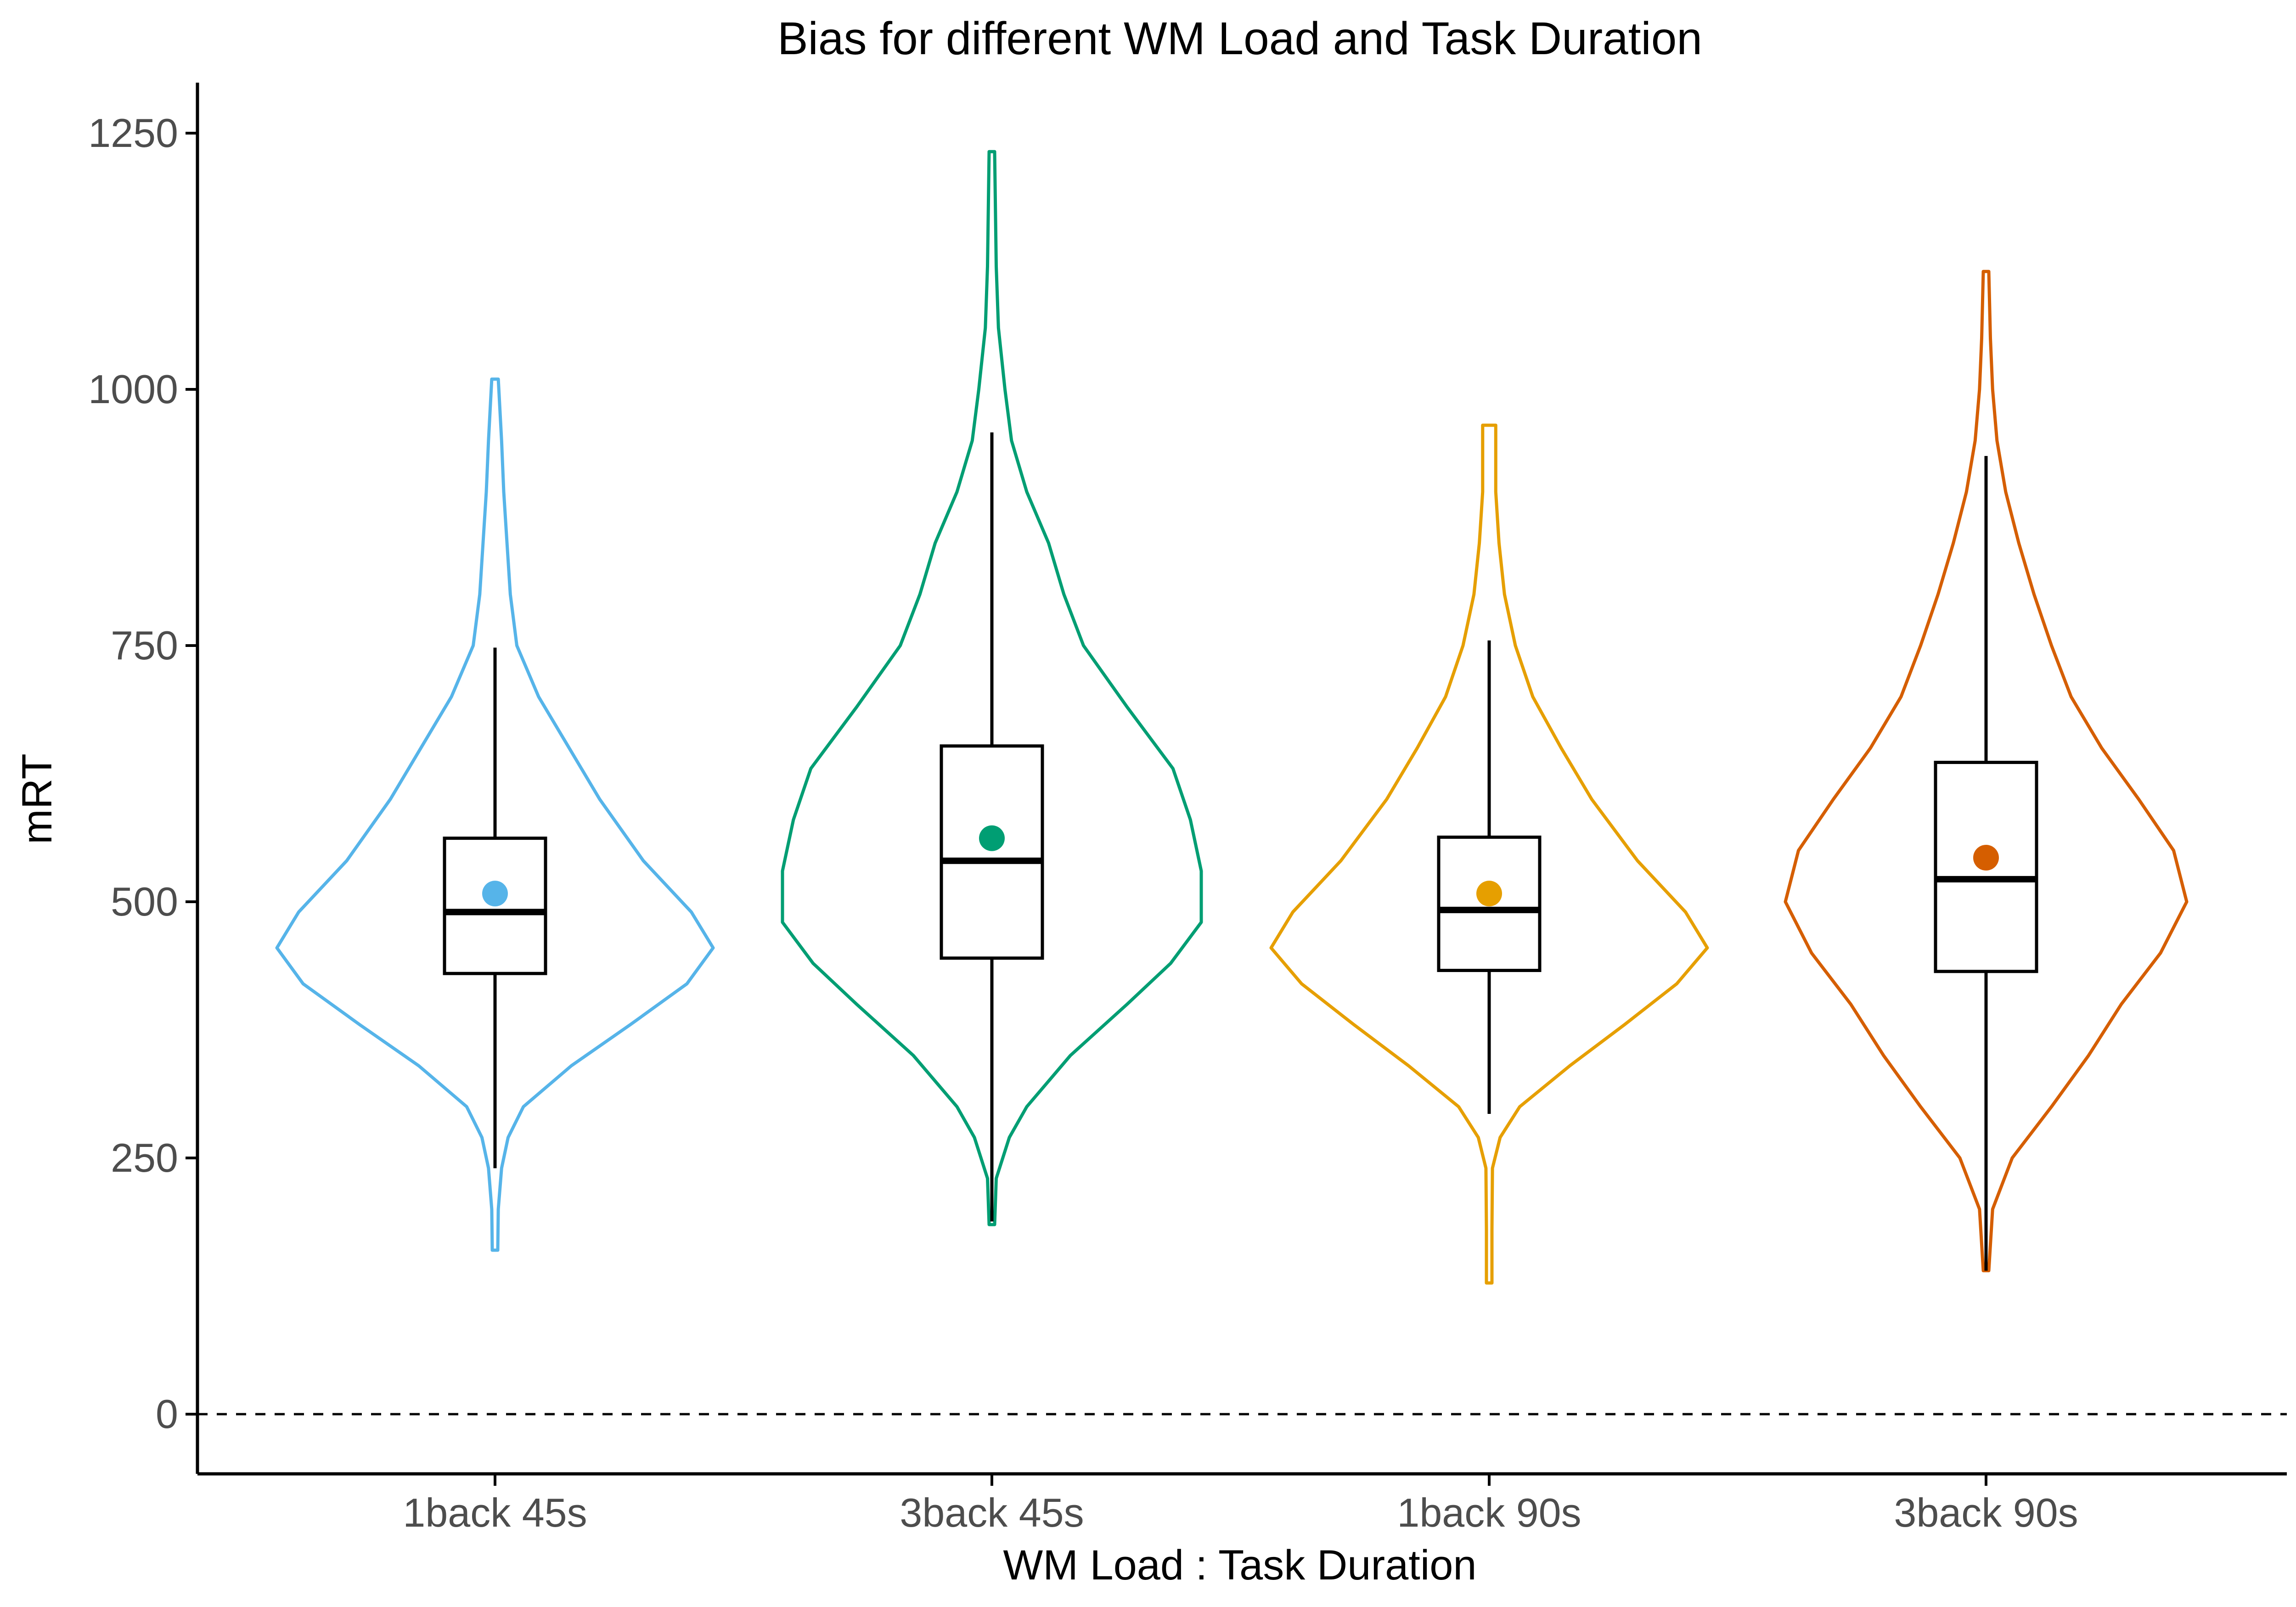  Describe the element at coordinates (133, 389) in the screenshot. I see `y-tick-label: 1000` at that location.